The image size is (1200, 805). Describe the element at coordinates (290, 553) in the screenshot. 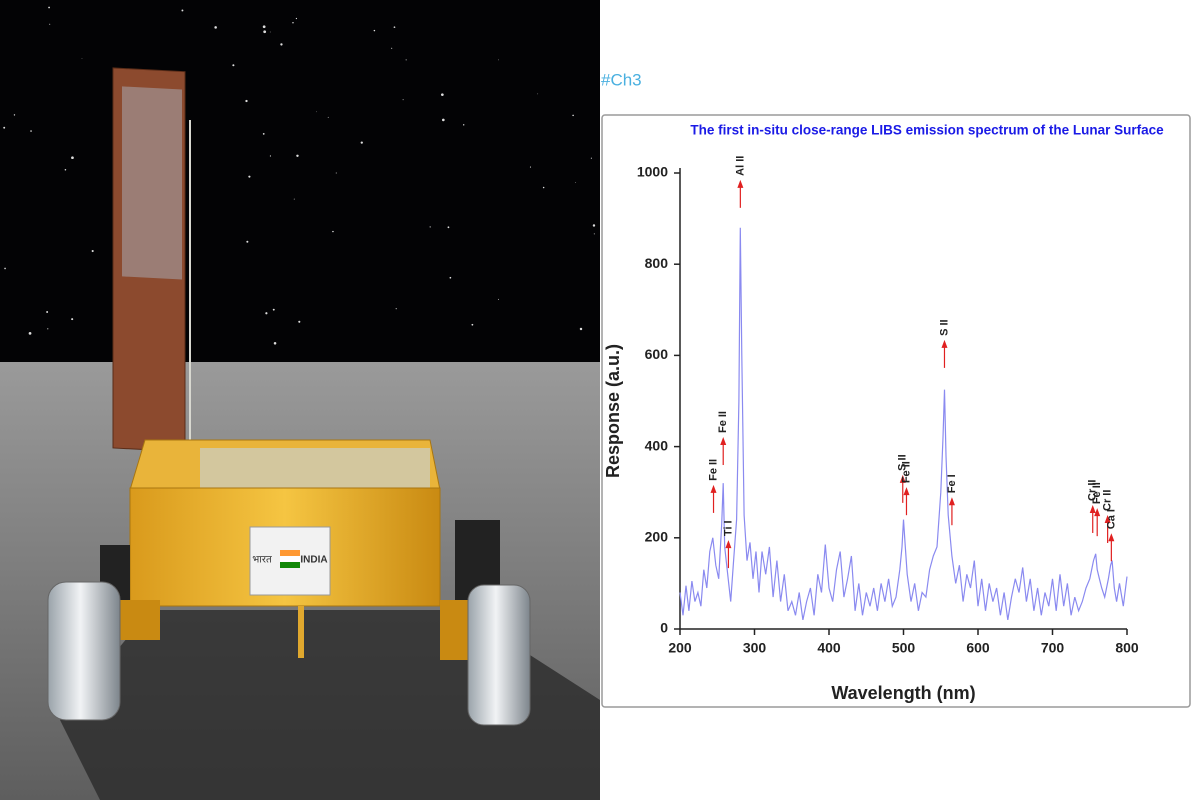

I see `flag-saffron` at that location.